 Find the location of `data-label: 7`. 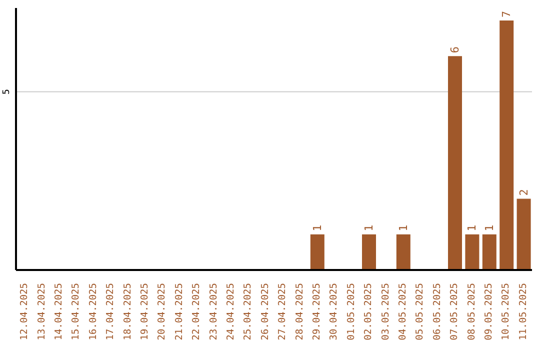

data-label: 7 is located at coordinates (507, 14).